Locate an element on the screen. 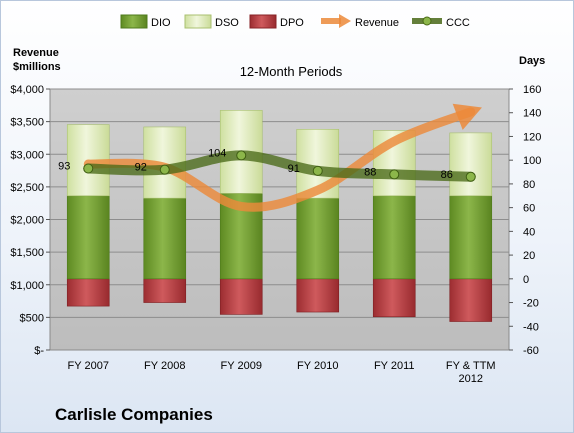 This screenshot has height=433, width=574. right-tick-label: 80 is located at coordinates (529, 185).